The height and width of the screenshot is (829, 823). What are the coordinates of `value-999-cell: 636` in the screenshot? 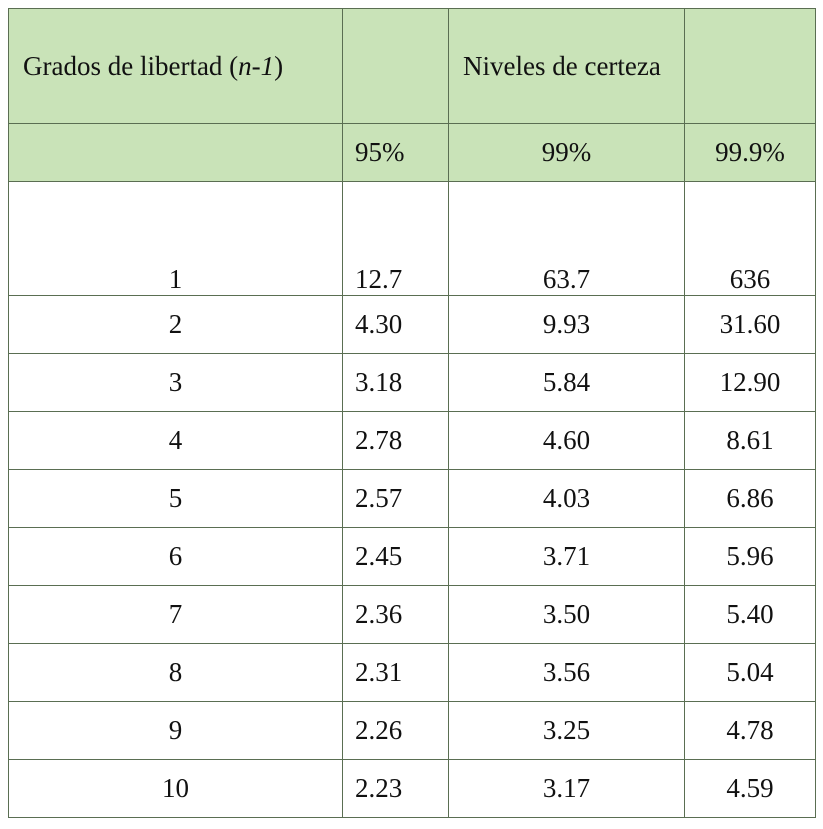 It's located at (750, 238).